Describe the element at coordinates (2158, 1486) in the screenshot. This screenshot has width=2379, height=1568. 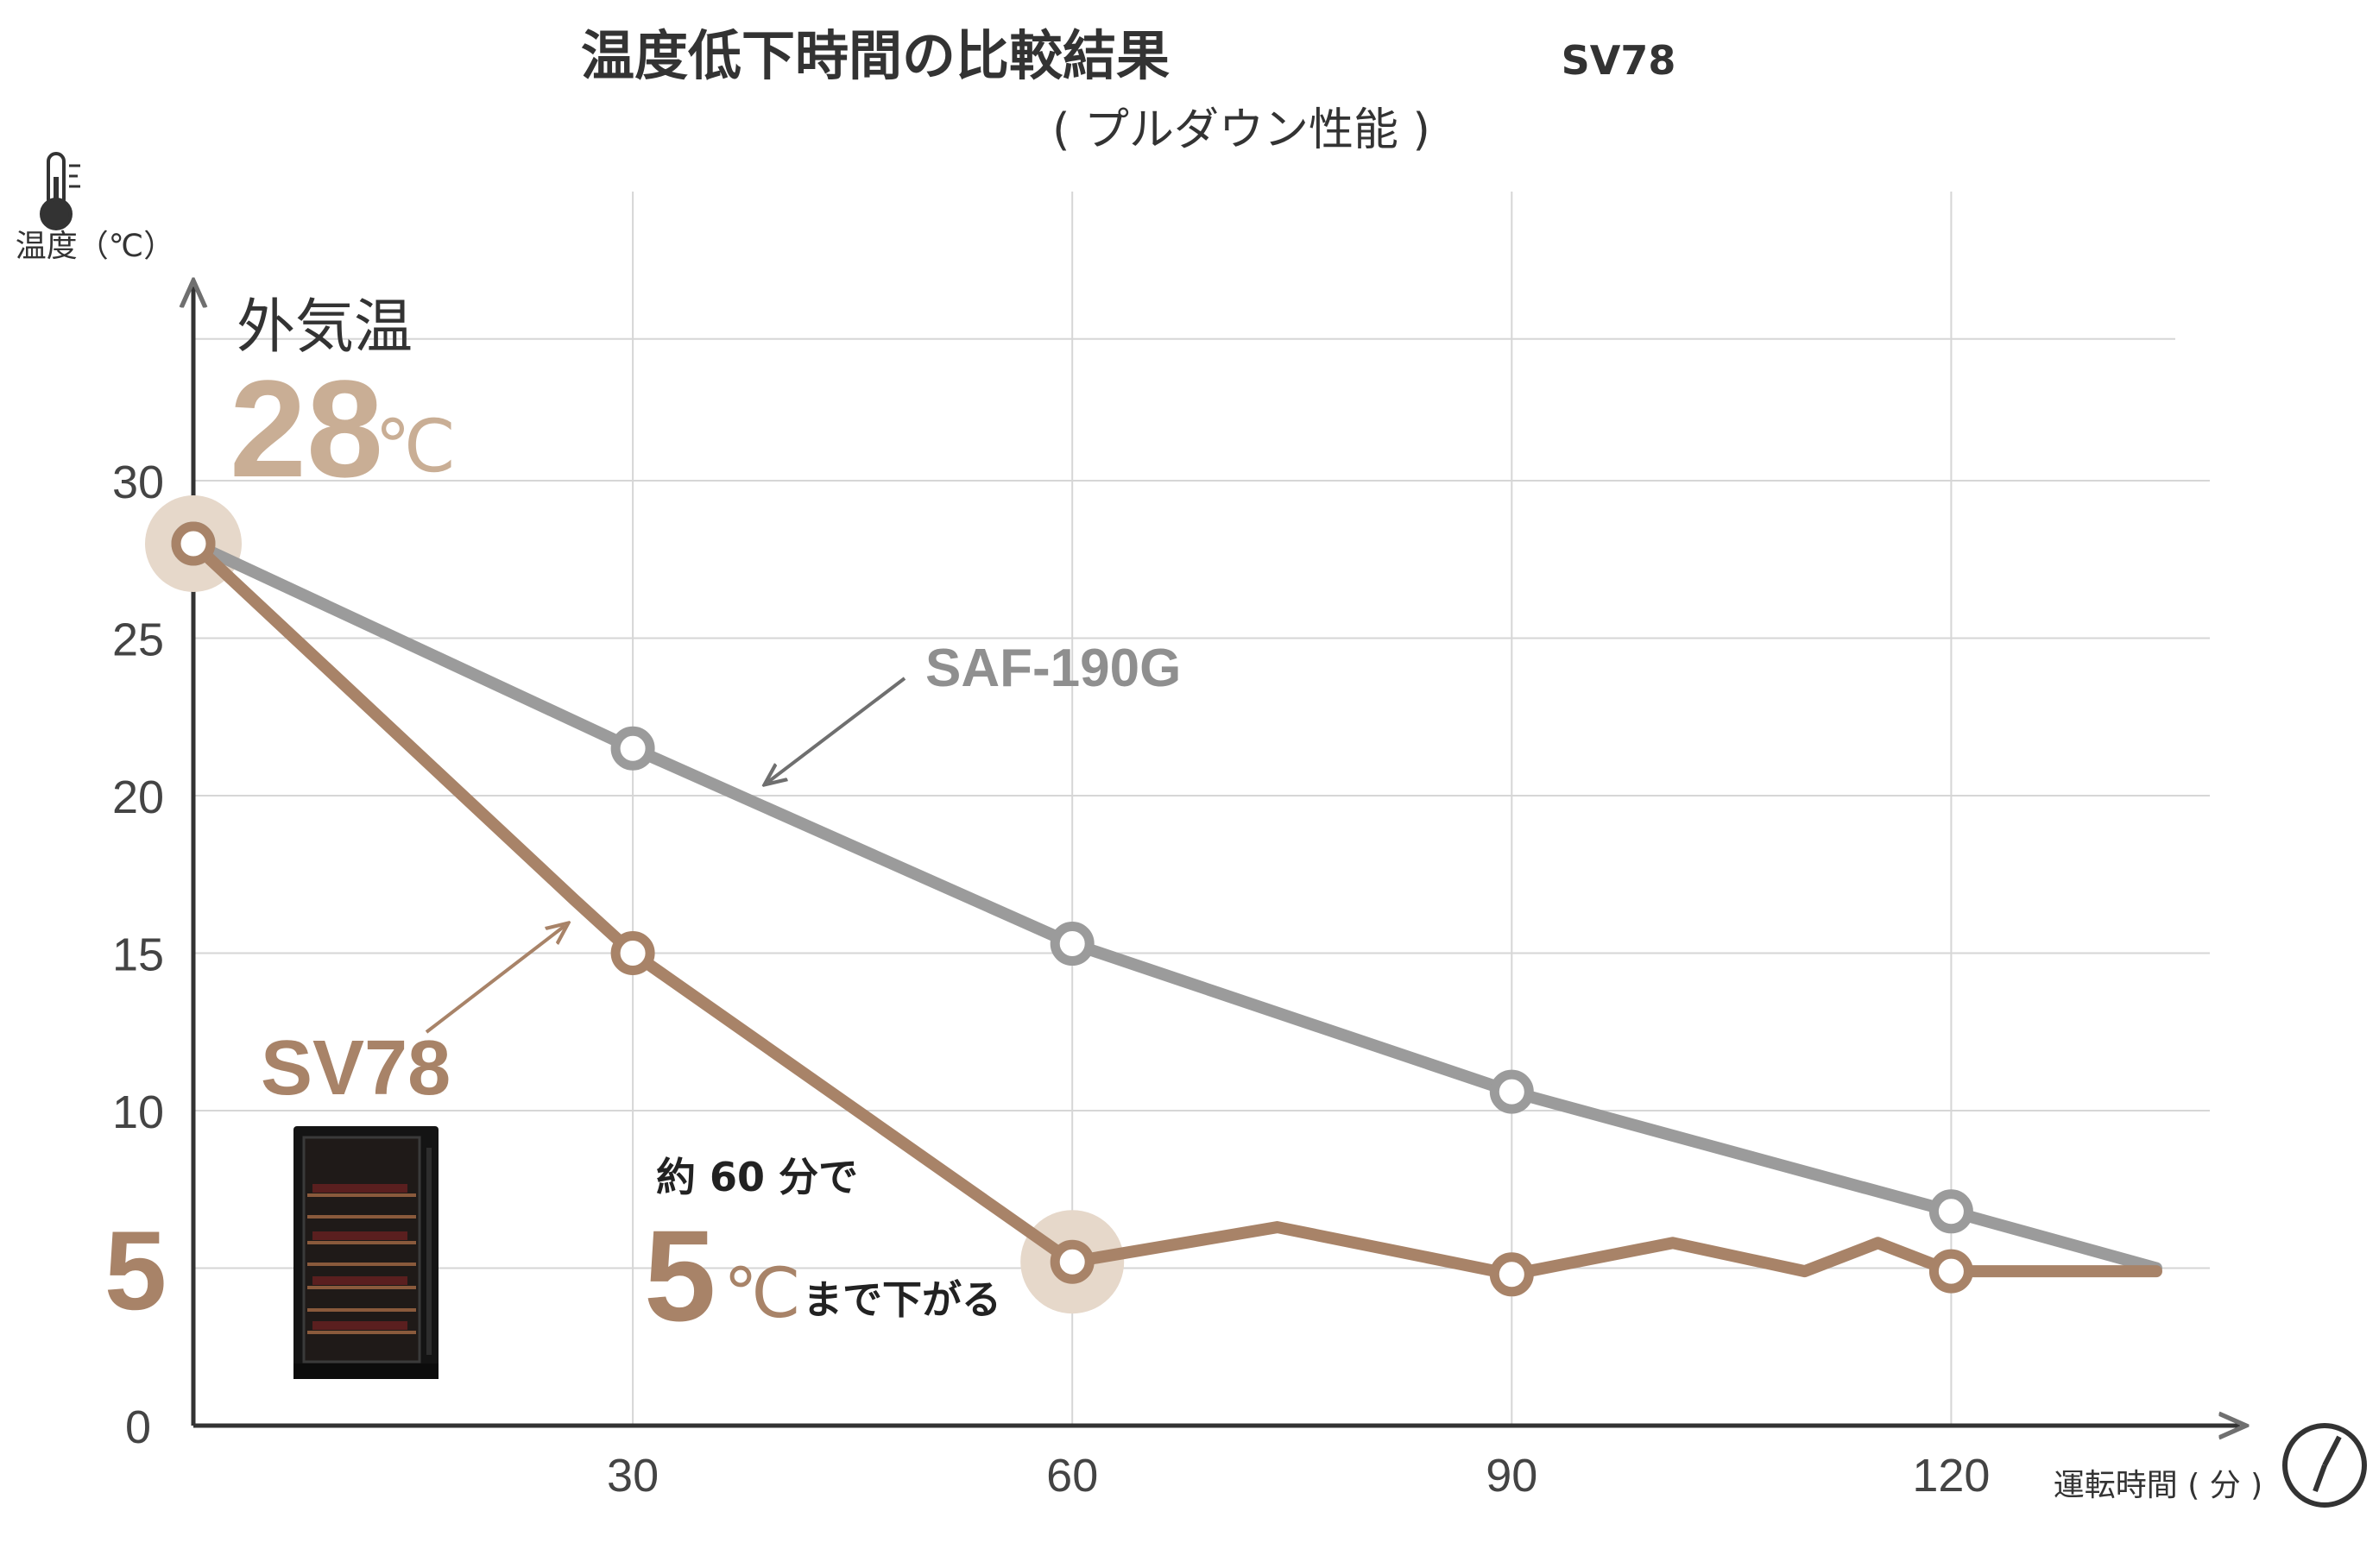
I see `x-axis-label: 運転時間 ( 分 )` at that location.